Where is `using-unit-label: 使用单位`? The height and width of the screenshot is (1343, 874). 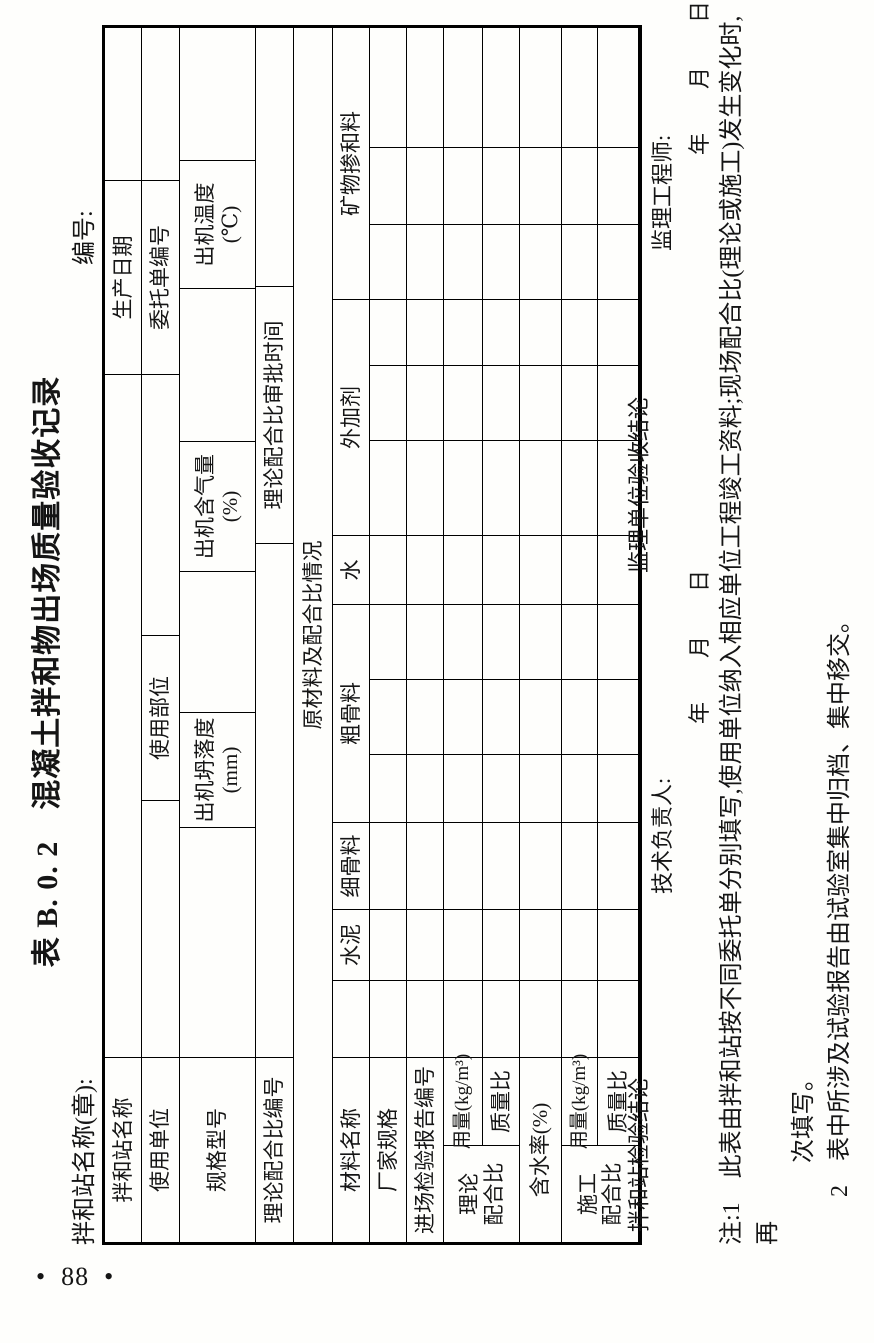 using-unit-label: 使用单位 is located at coordinates (160, 1149).